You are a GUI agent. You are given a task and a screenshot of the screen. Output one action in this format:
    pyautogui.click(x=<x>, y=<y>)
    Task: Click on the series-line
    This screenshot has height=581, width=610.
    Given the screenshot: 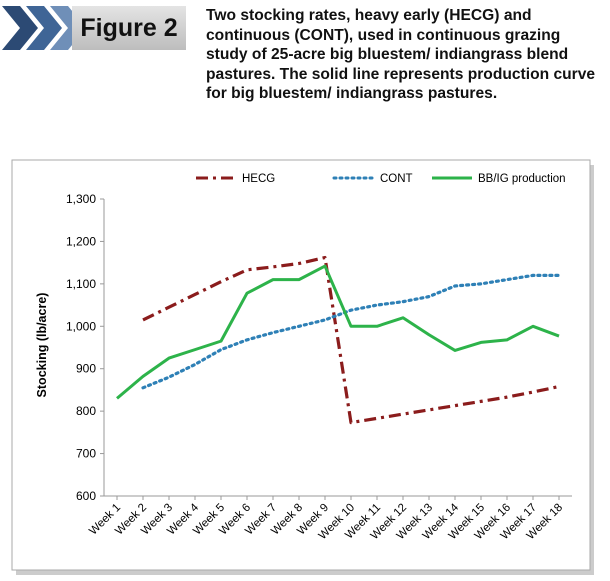 What is the action you would take?
    pyautogui.click(x=351, y=331)
    